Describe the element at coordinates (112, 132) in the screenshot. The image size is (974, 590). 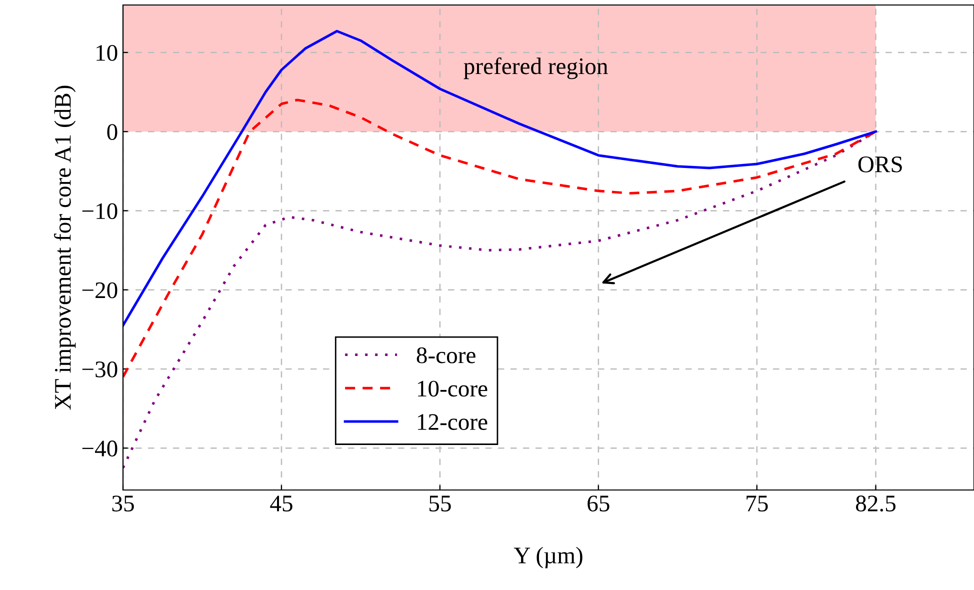
I see `y-tick-label: 0` at that location.